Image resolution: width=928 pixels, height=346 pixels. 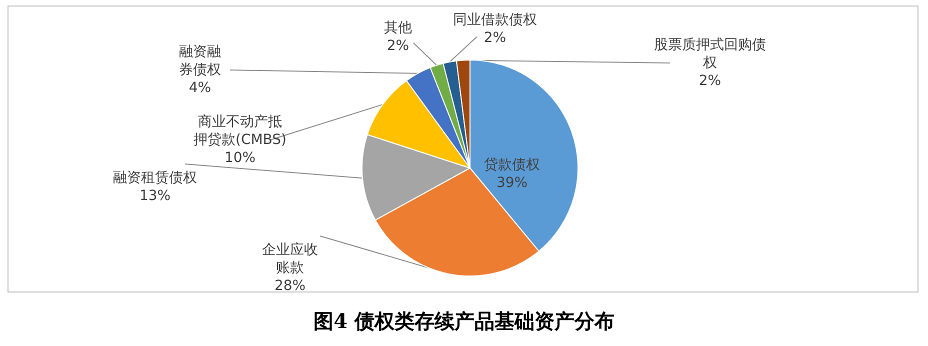 I want to click on data-label: 28%, so click(x=290, y=286).